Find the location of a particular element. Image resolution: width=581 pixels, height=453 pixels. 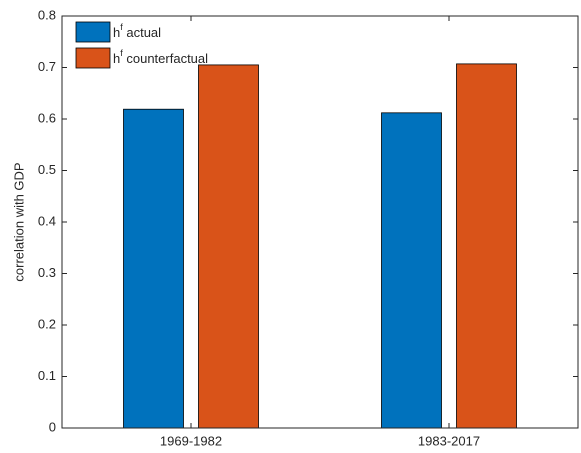

x-tick-label: 1983-2017 is located at coordinates (449, 440).